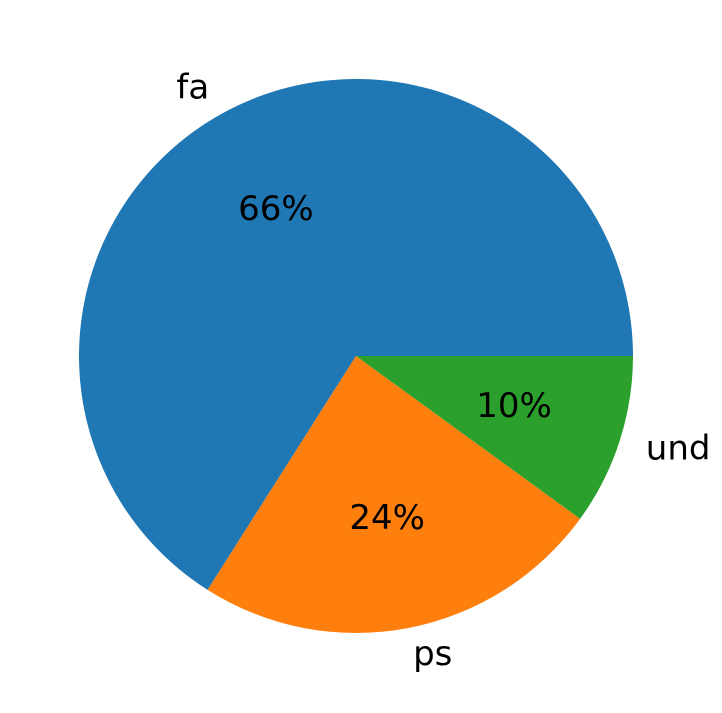 Image resolution: width=722 pixels, height=713 pixels. I want to click on value-label: 10%, so click(514, 406).